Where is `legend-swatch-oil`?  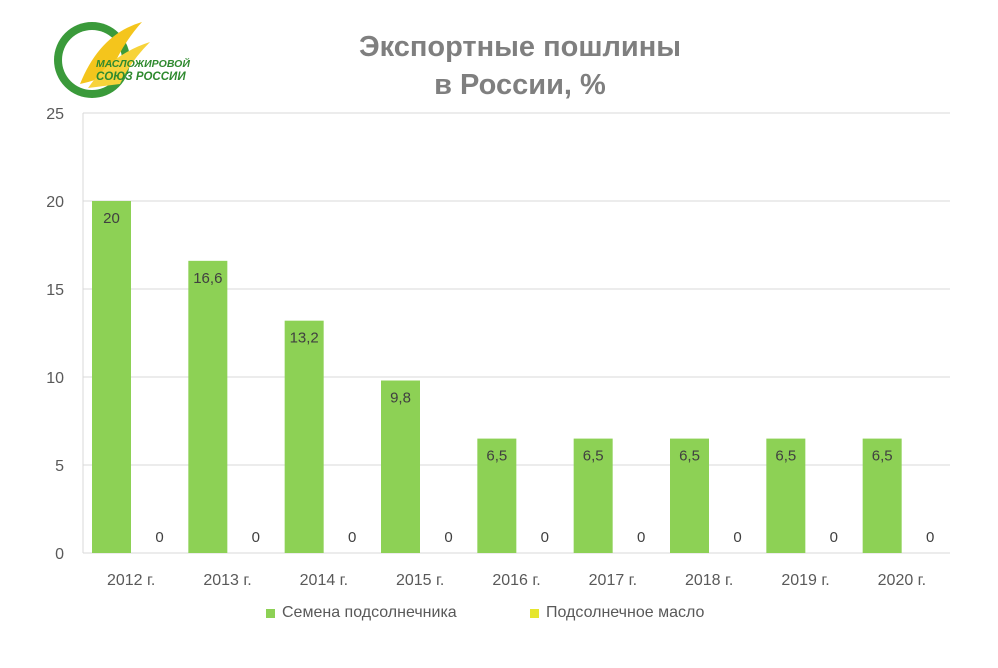
legend-swatch-oil is located at coordinates (534, 613).